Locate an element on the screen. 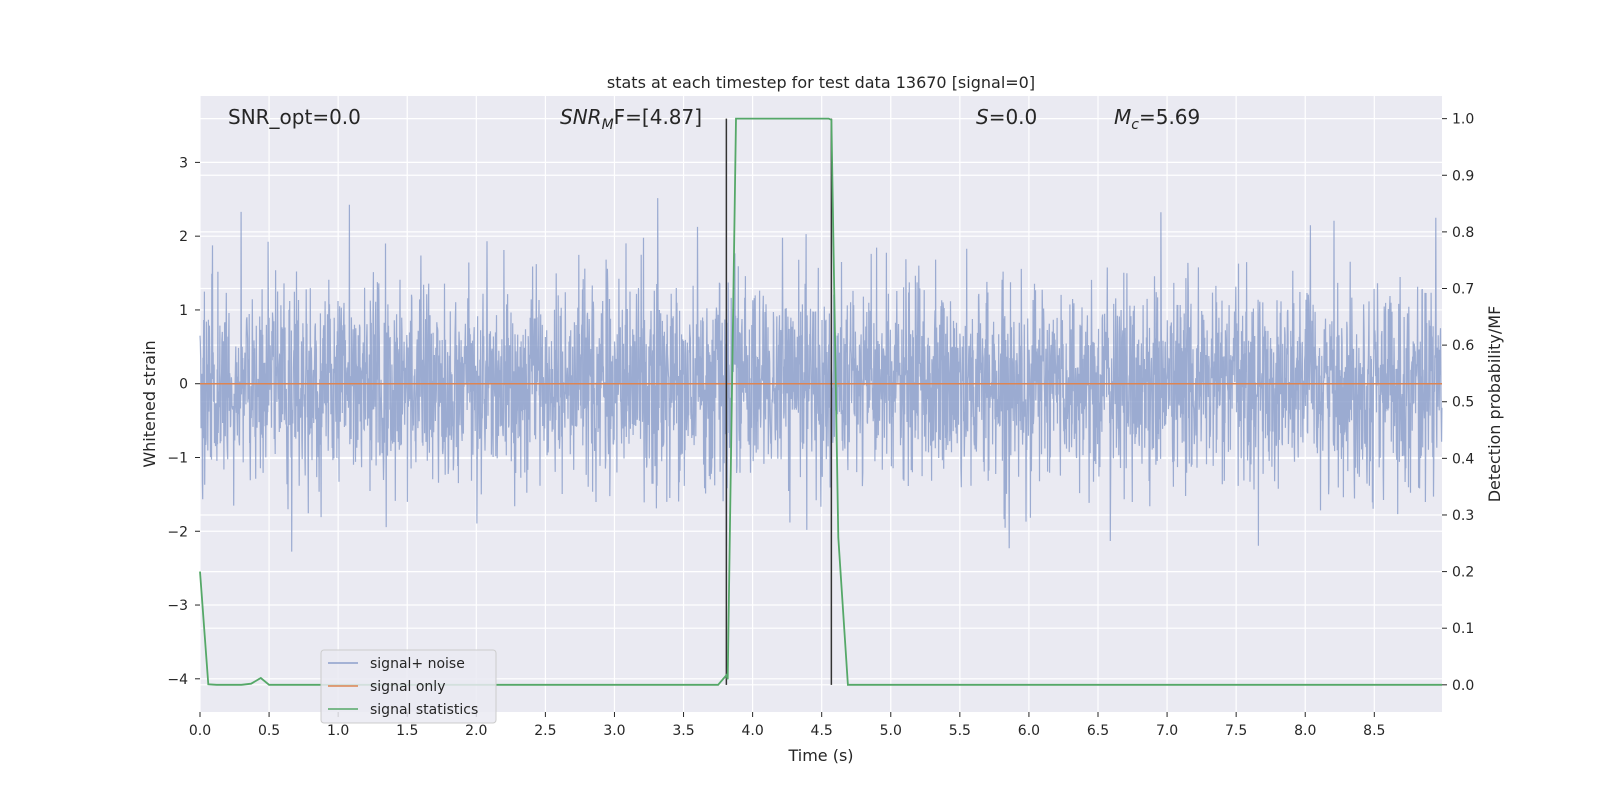  x-tick-label: 0.5 is located at coordinates (269, 731).